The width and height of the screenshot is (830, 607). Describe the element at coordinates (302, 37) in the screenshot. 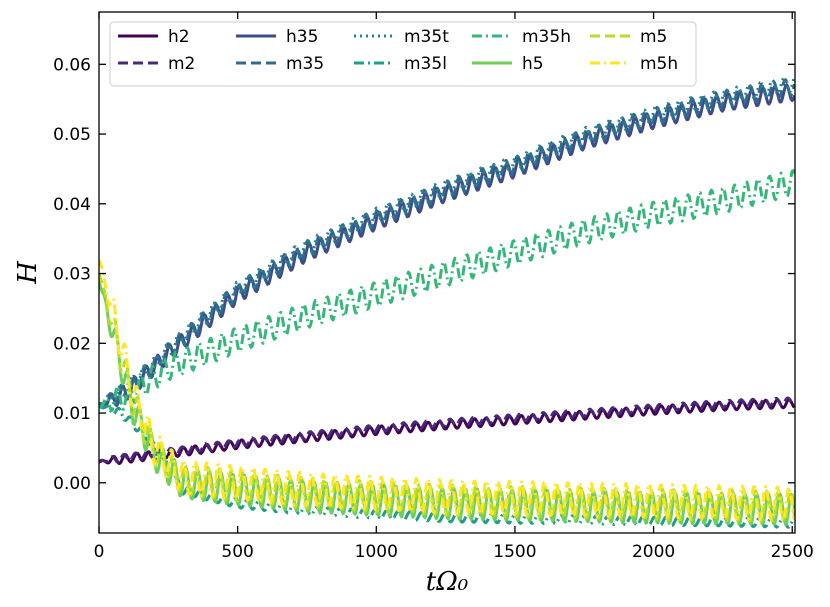

I see `legend-label-h35: h35` at that location.